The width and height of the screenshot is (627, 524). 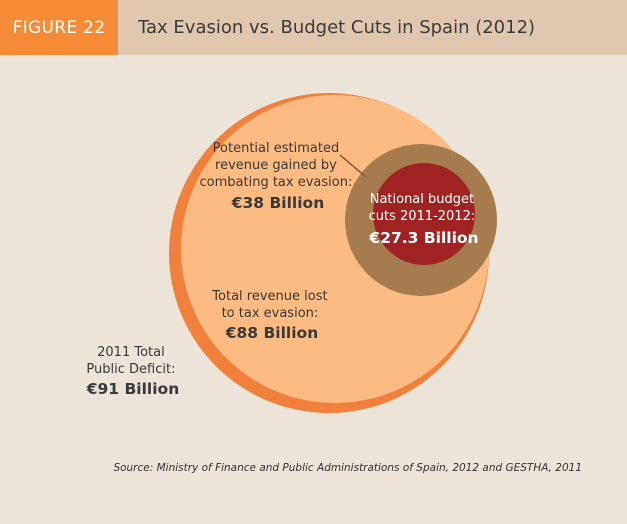 I want to click on label-revenue-lost-line-2: to tax evasion:, so click(x=270, y=313).